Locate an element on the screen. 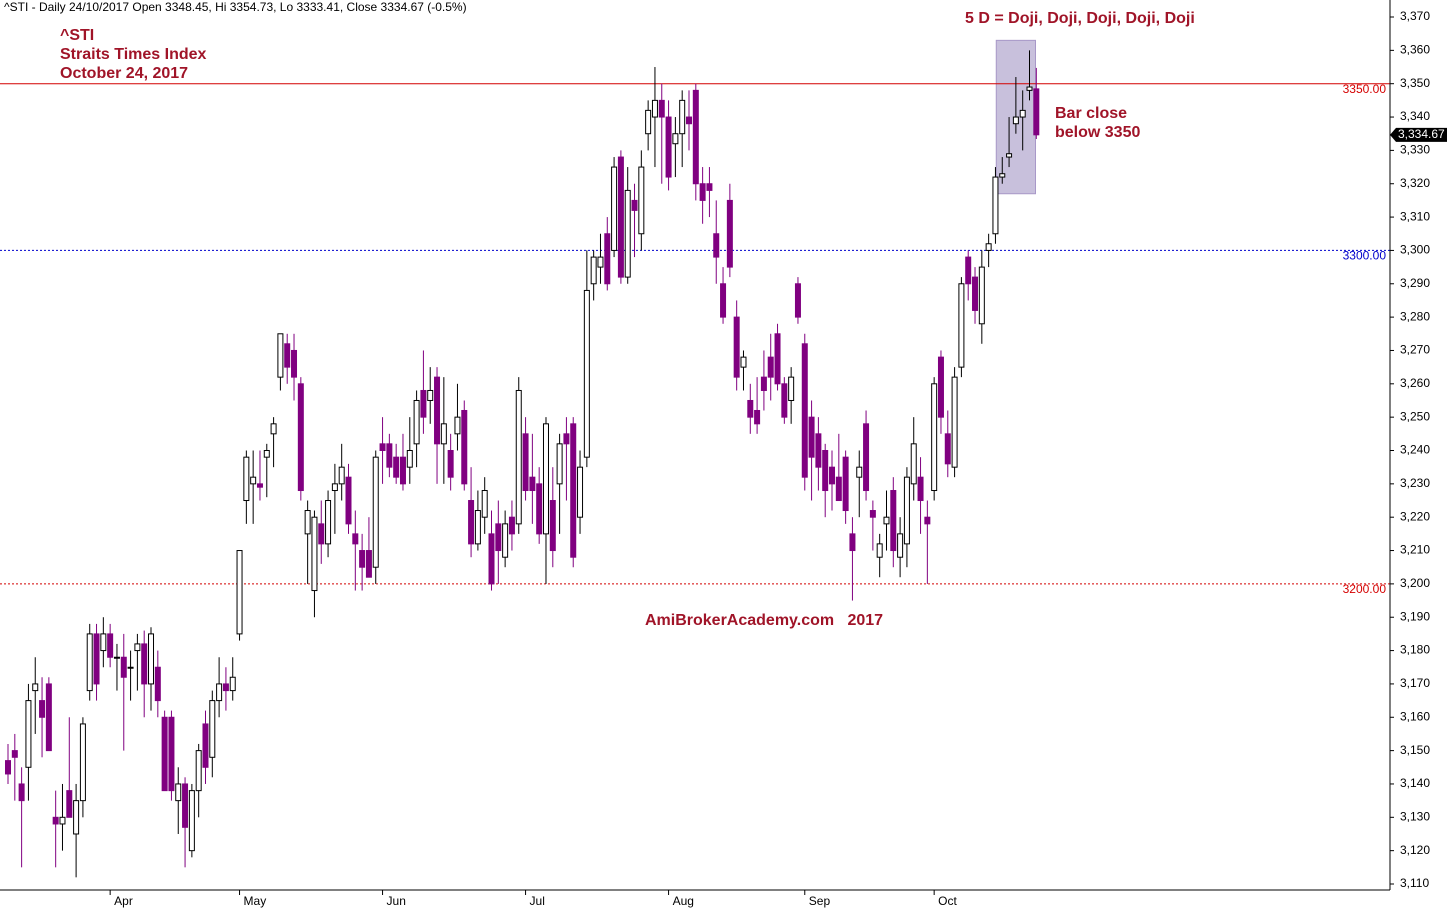 The height and width of the screenshot is (910, 1447). annotation: ^STI is located at coordinates (77, 35).